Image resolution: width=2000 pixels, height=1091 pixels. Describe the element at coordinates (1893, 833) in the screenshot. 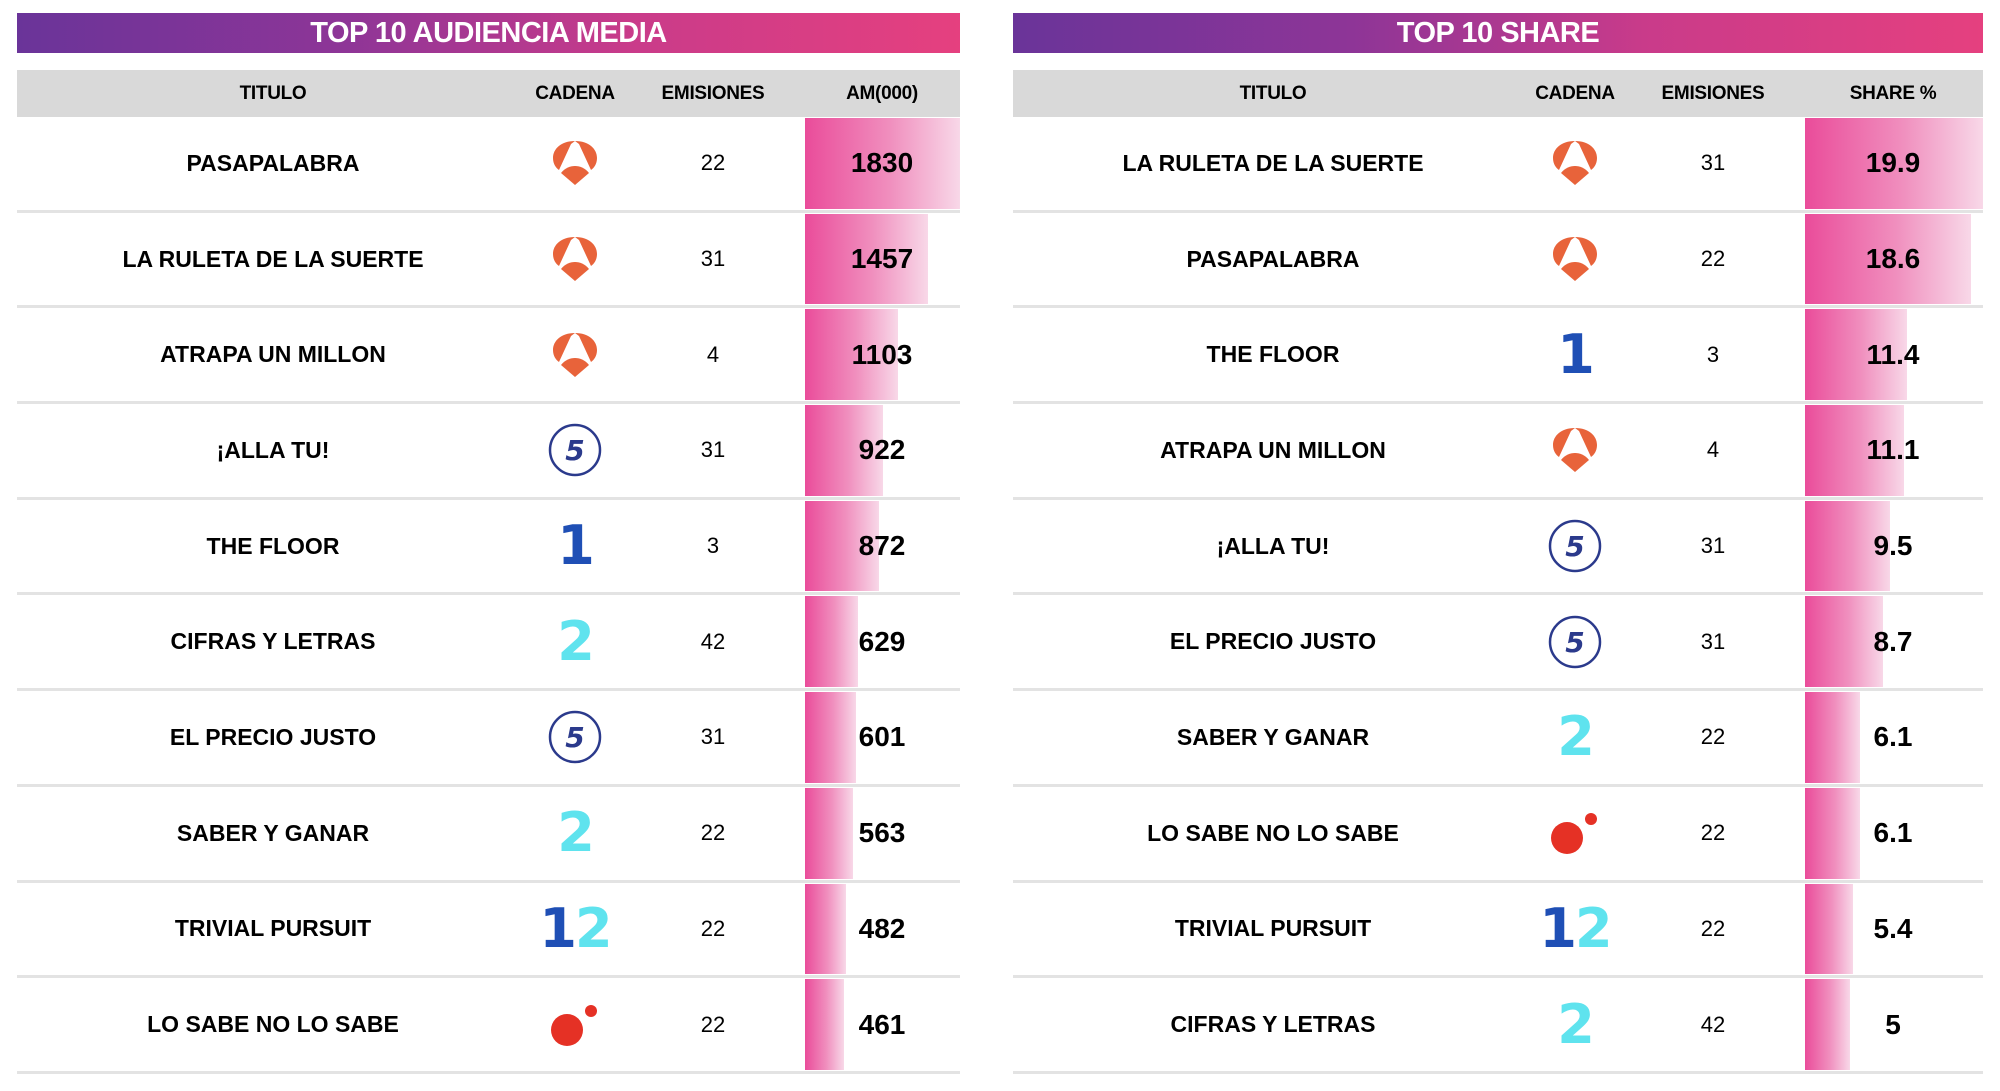

I see `metric-value: 6.1` at that location.